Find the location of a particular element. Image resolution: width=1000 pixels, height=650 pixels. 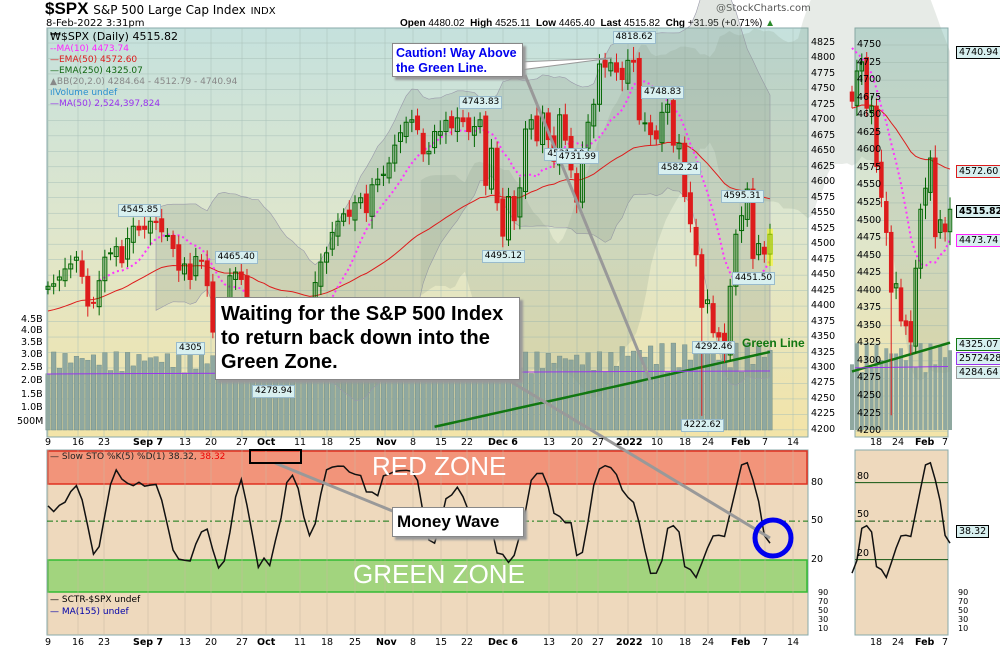

volume-tick: 4.5B is located at coordinates (32, 319).